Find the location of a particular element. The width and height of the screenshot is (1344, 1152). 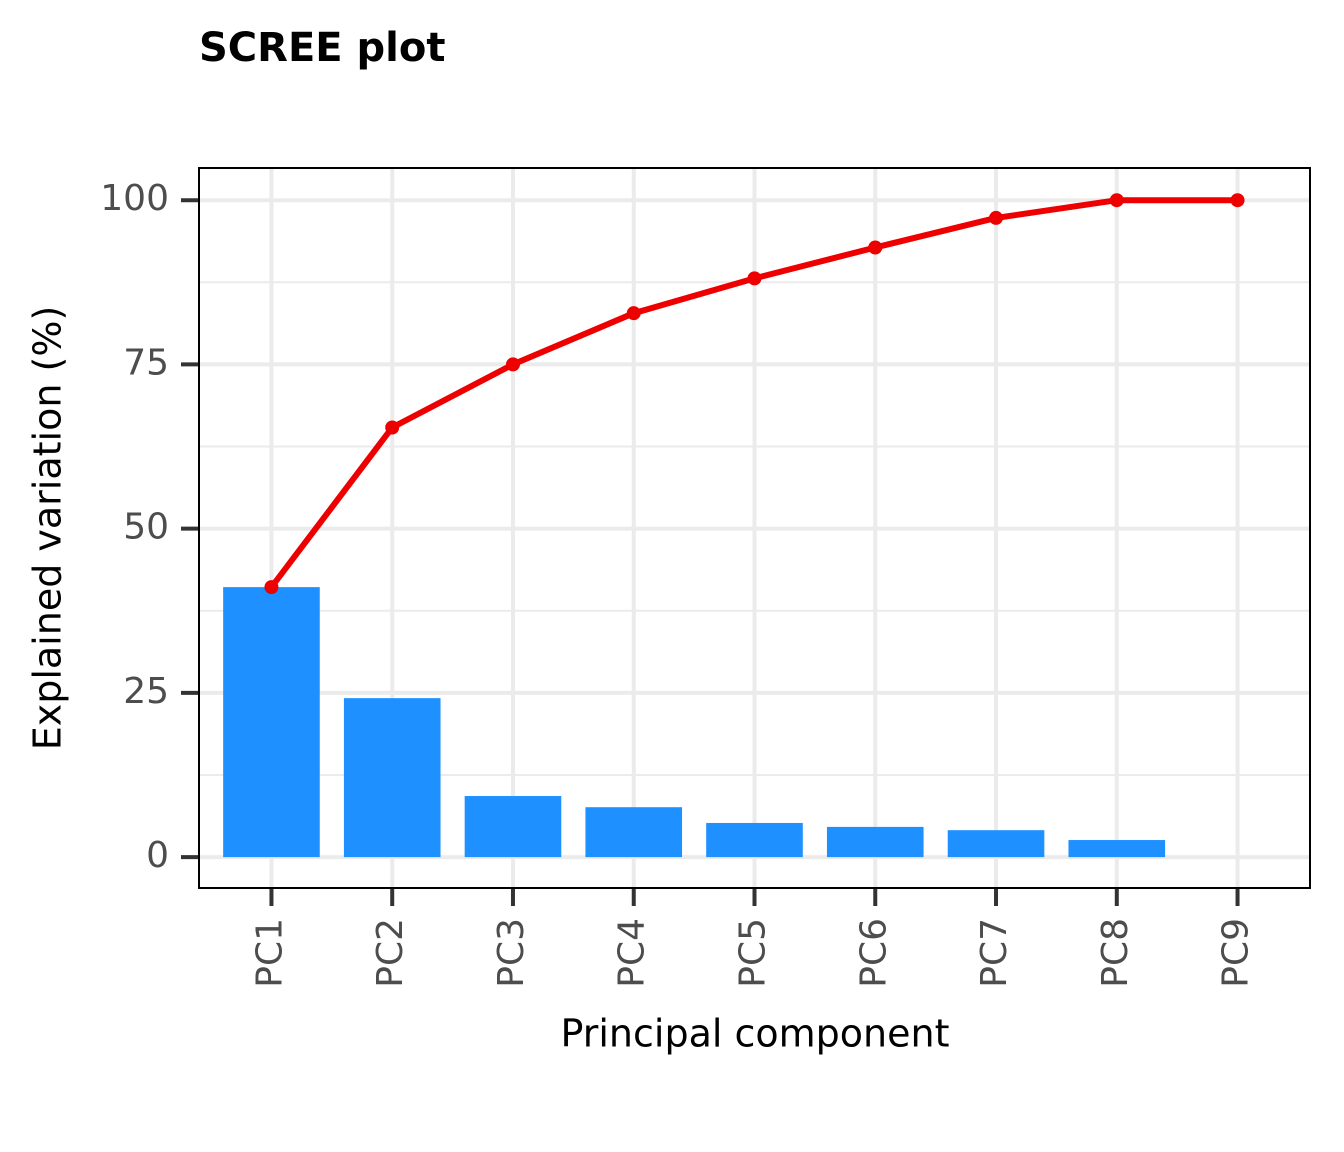

y-axis-title: Explained variation (%) is located at coordinates (48, 528).